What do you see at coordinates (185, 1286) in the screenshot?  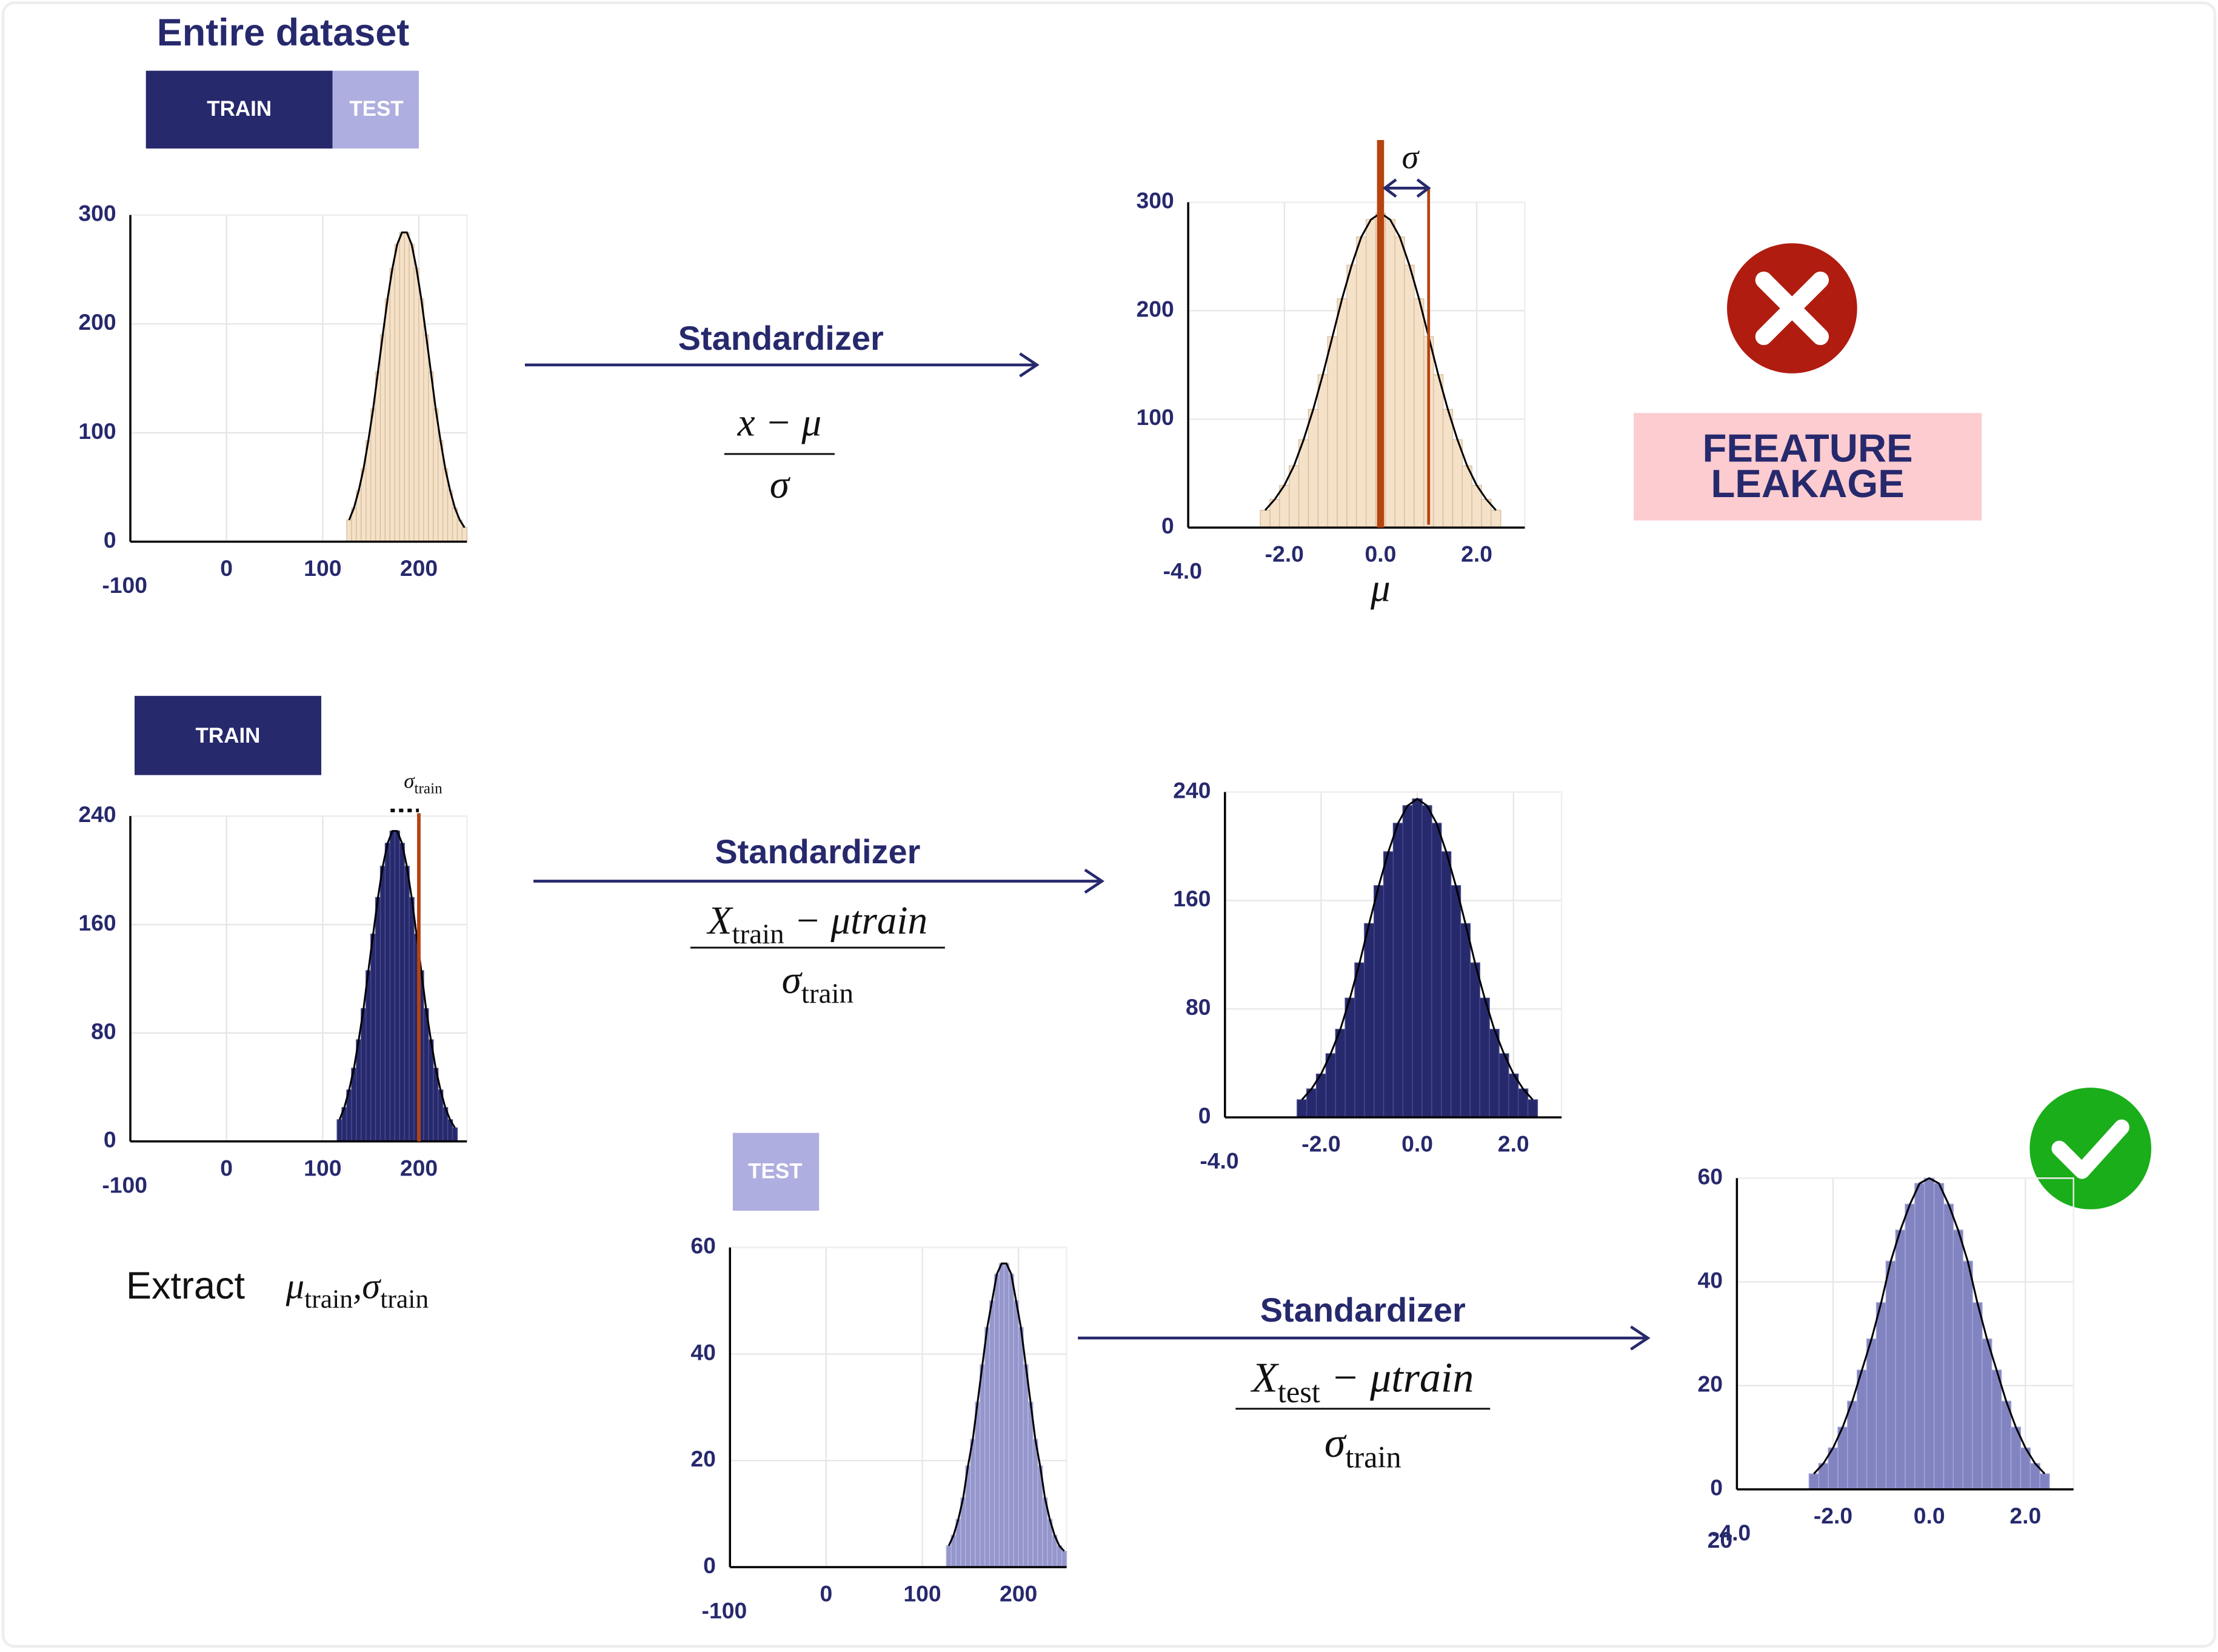 I see `extract-word: Extract` at bounding box center [185, 1286].